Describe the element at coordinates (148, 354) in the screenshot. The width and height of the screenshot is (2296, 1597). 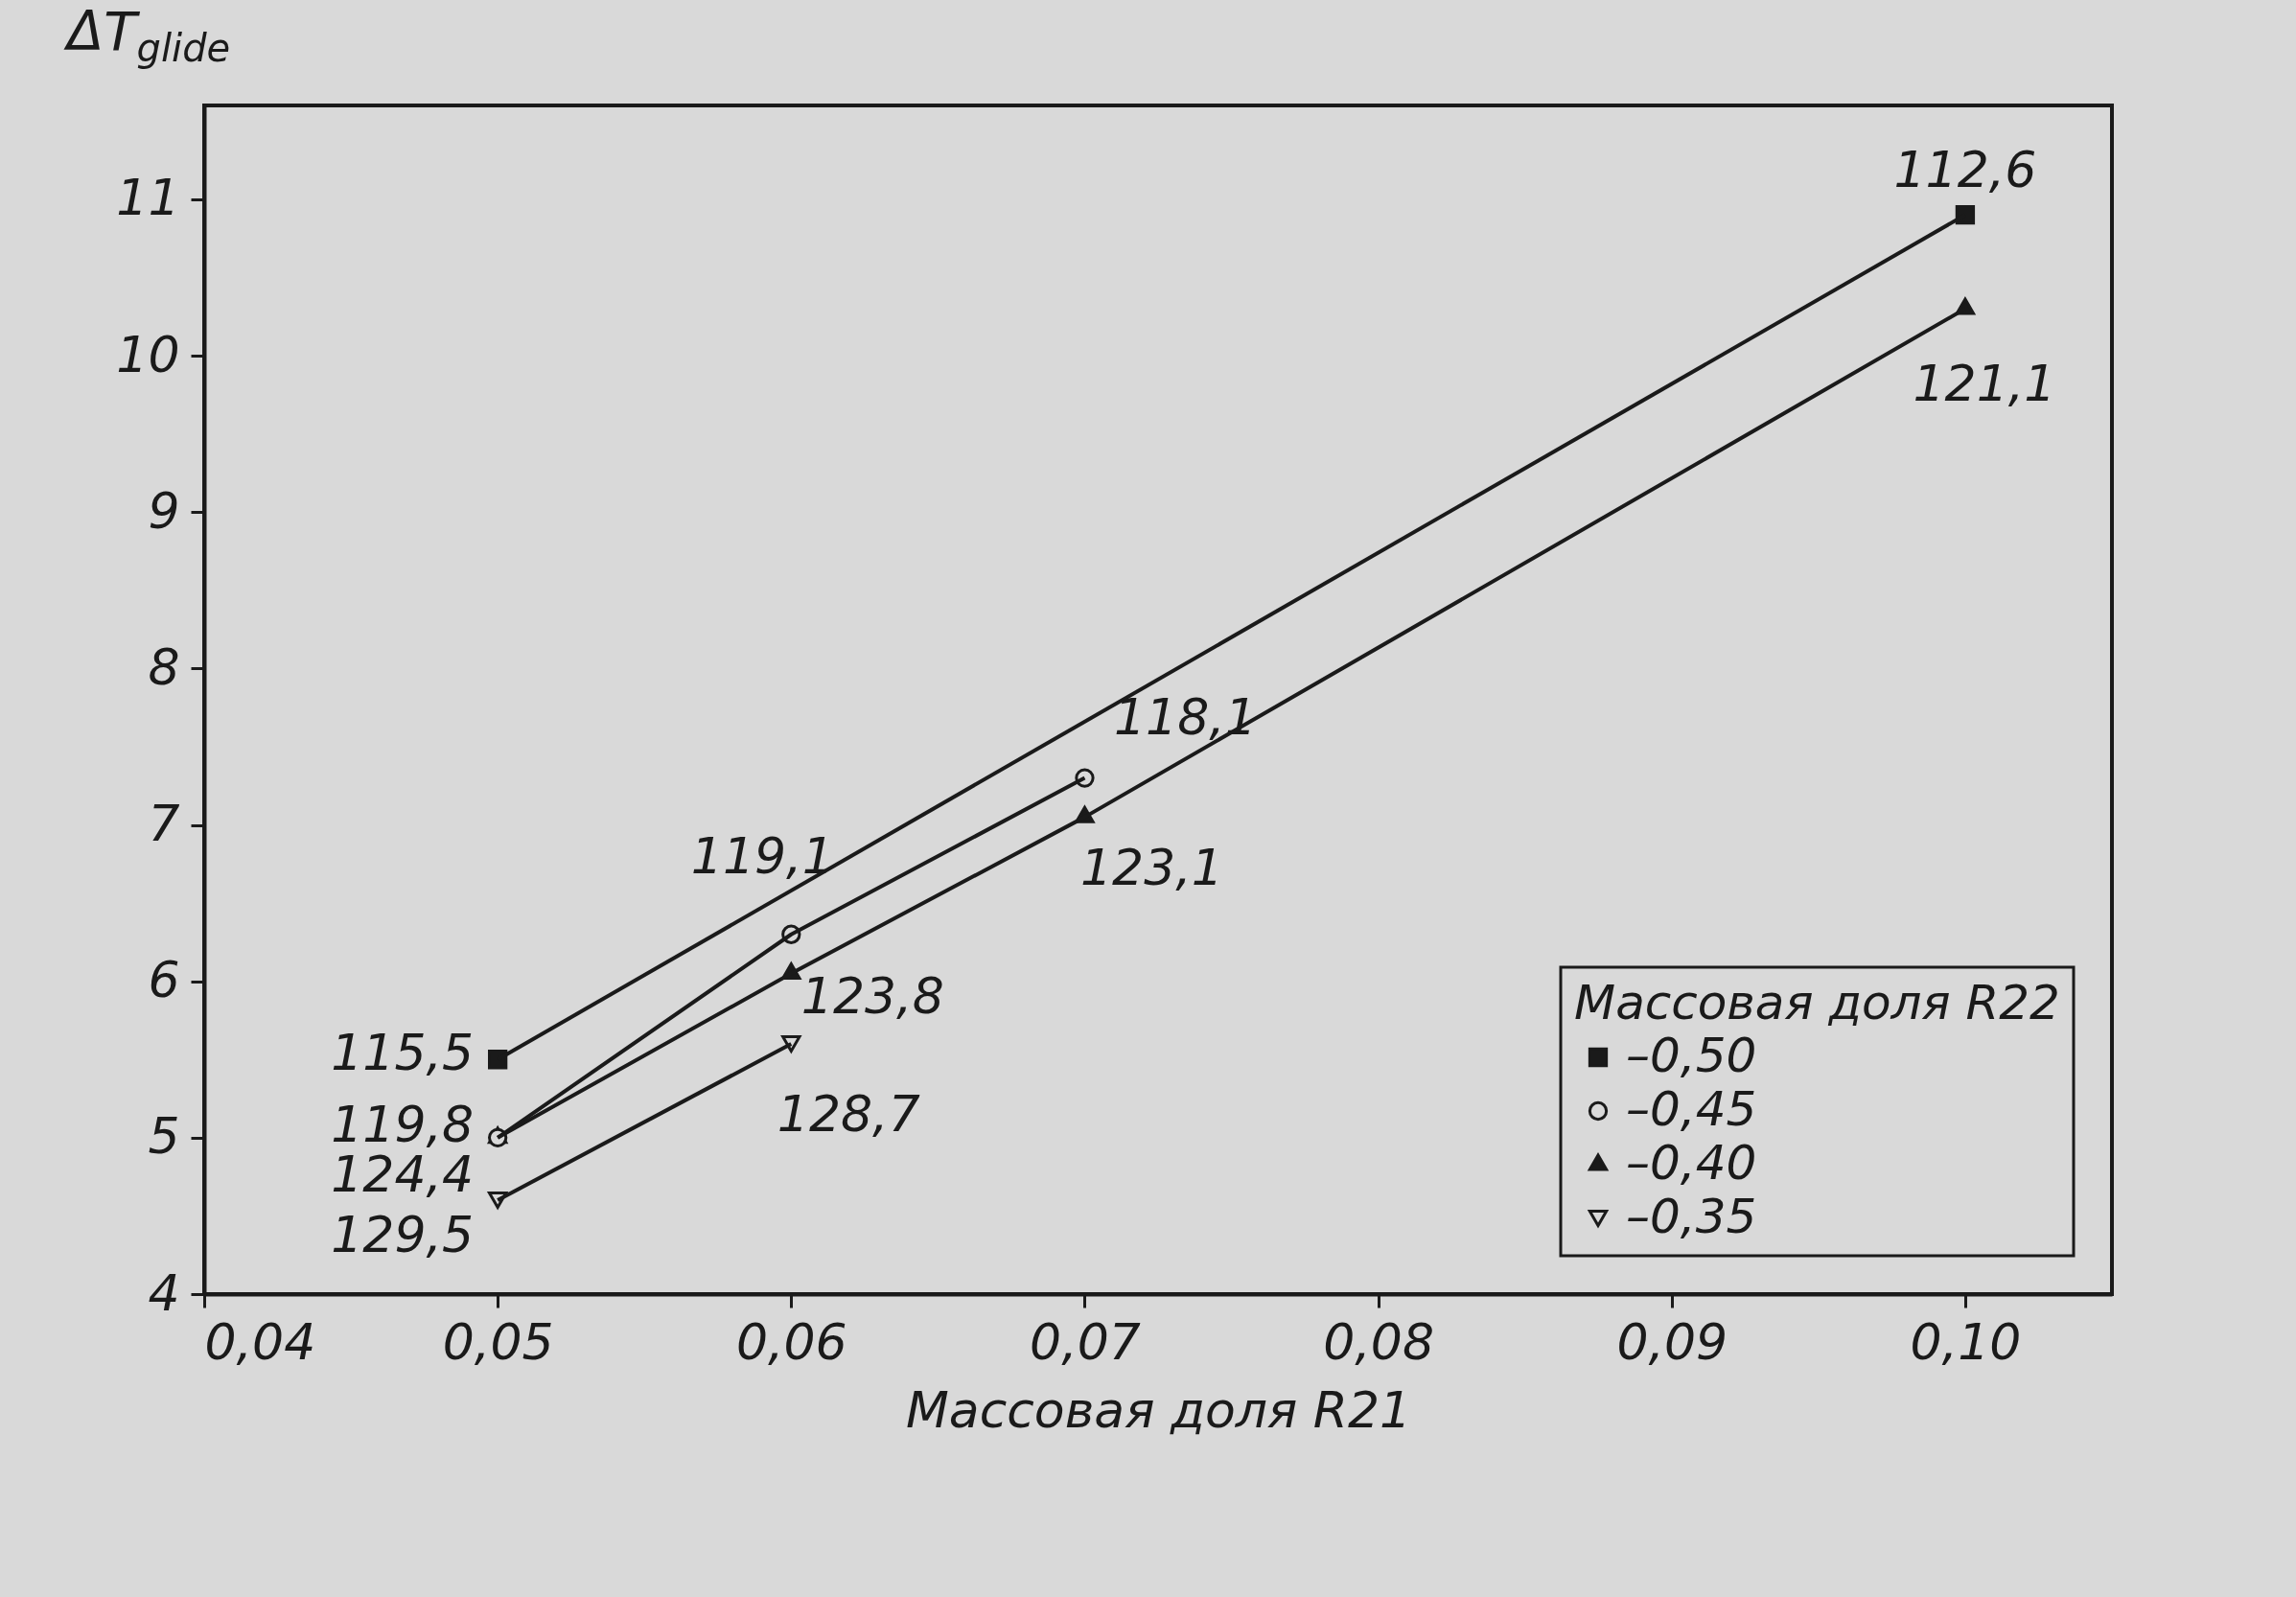
I see `y-tick-label: 10` at that location.